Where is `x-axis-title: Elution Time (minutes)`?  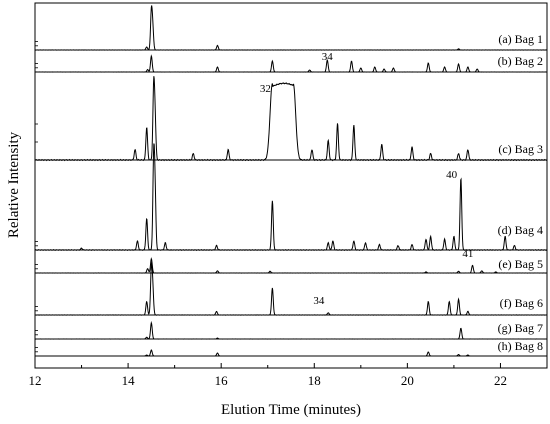 x-axis-title: Elution Time (minutes) is located at coordinates (291, 410).